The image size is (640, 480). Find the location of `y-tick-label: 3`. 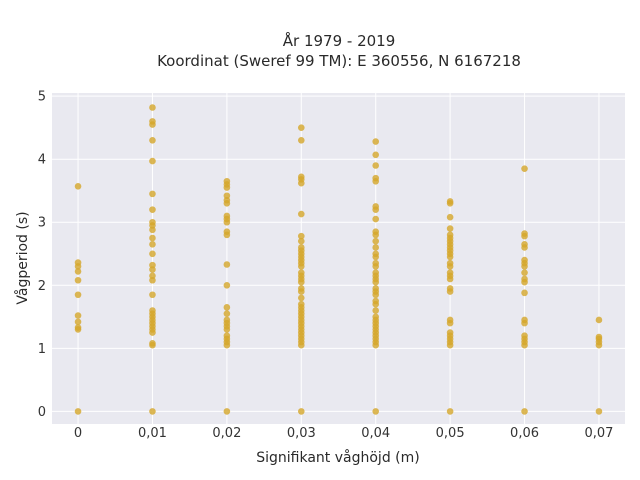

y-tick-label: 3 is located at coordinates (42, 223).